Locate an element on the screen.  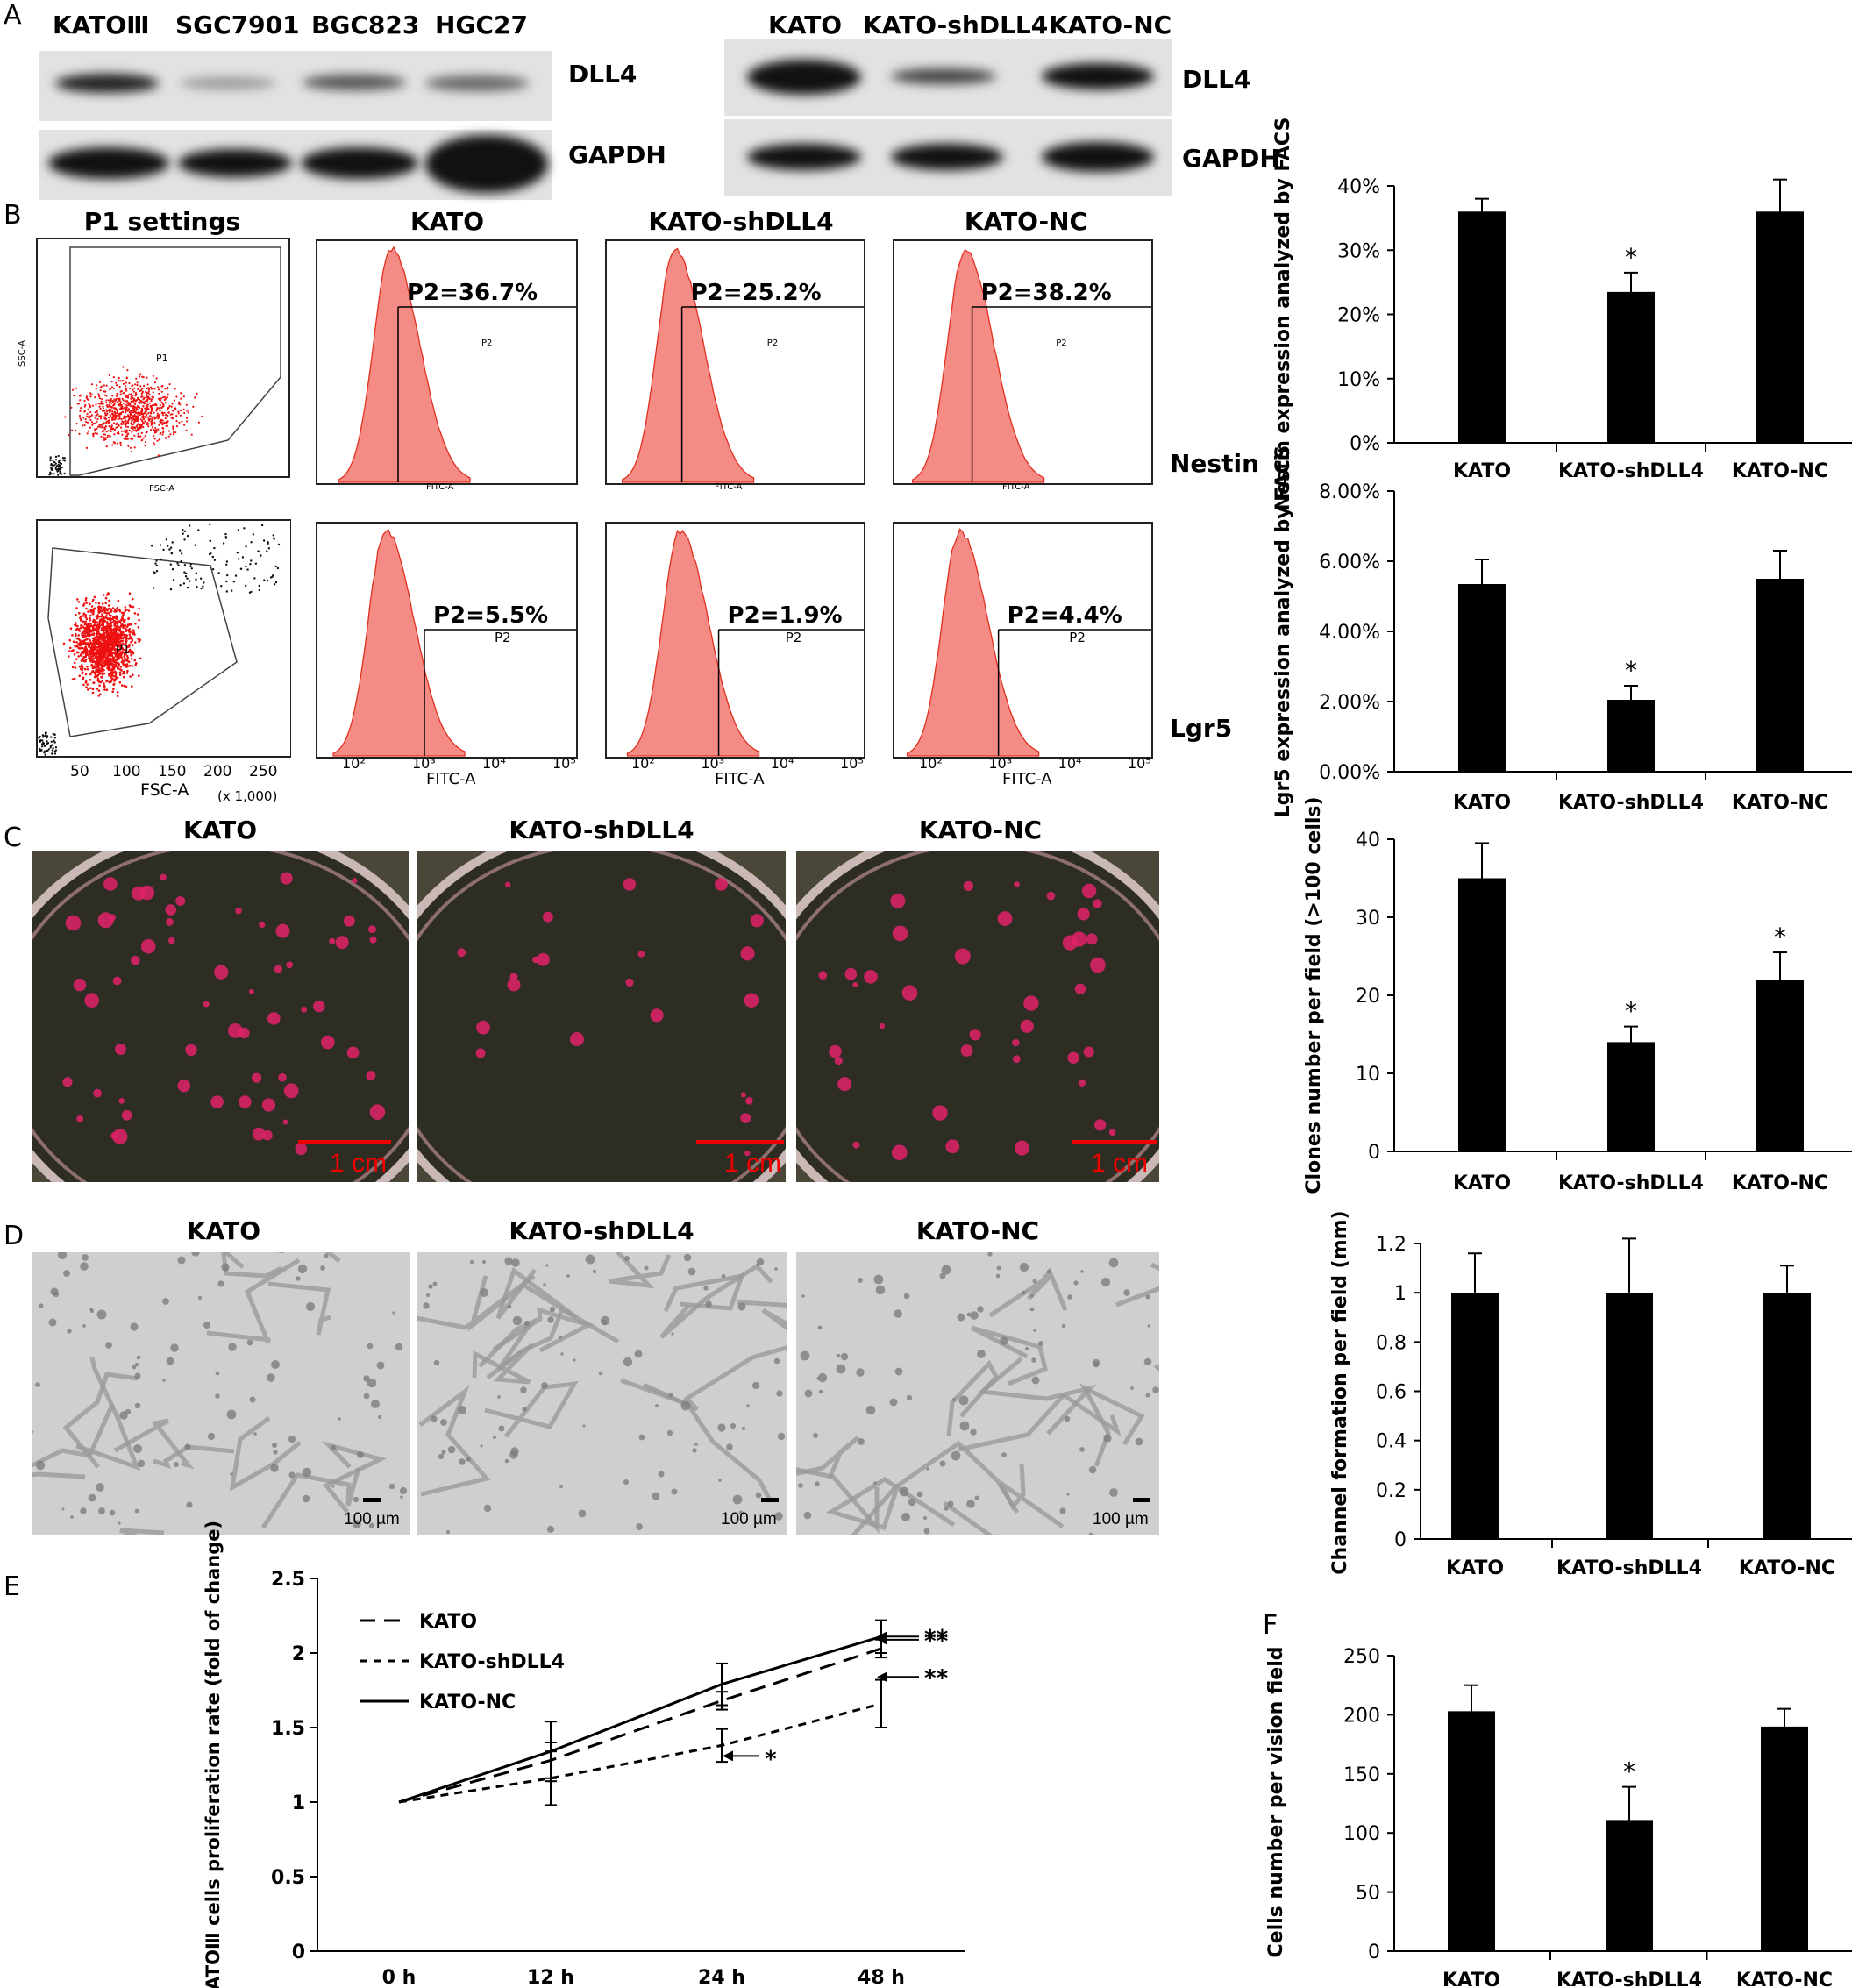
histogram-peak is located at coordinates (973, 642).